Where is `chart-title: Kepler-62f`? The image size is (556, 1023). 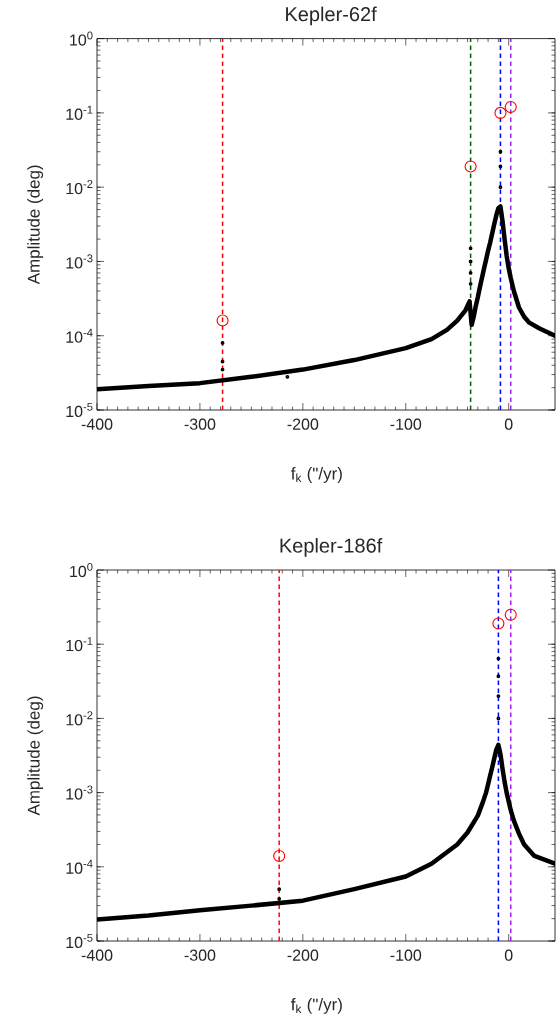 chart-title: Kepler-62f is located at coordinates (331, 16).